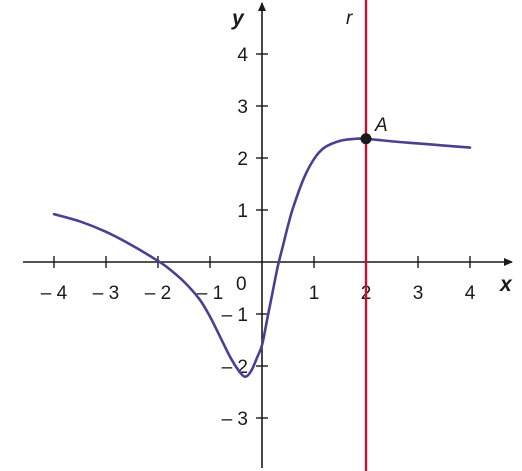 The image size is (522, 471). I want to click on y-tick-label: 4, so click(242, 55).